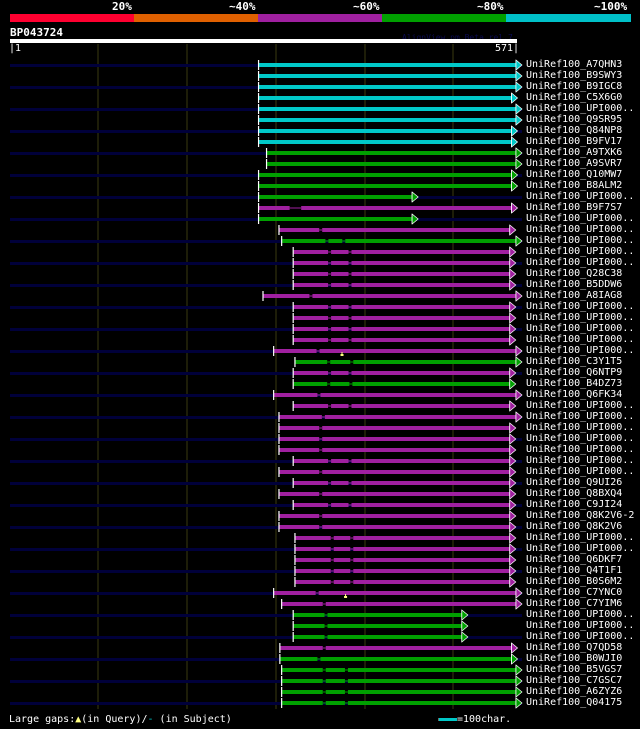 Image resolution: width=640 pixels, height=729 pixels. What do you see at coordinates (574, 669) in the screenshot?
I see `hit-label: UniRef100_B5VGS7` at bounding box center [574, 669].